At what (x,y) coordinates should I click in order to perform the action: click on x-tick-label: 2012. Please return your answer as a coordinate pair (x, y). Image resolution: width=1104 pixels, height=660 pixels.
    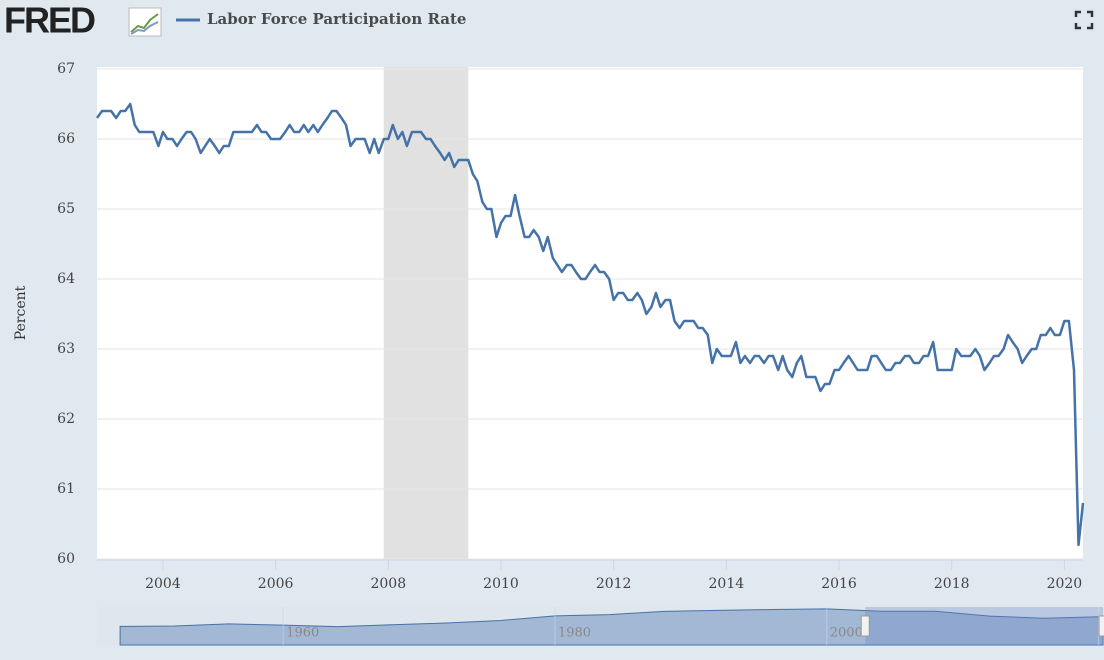
    Looking at the image, I should click on (614, 584).